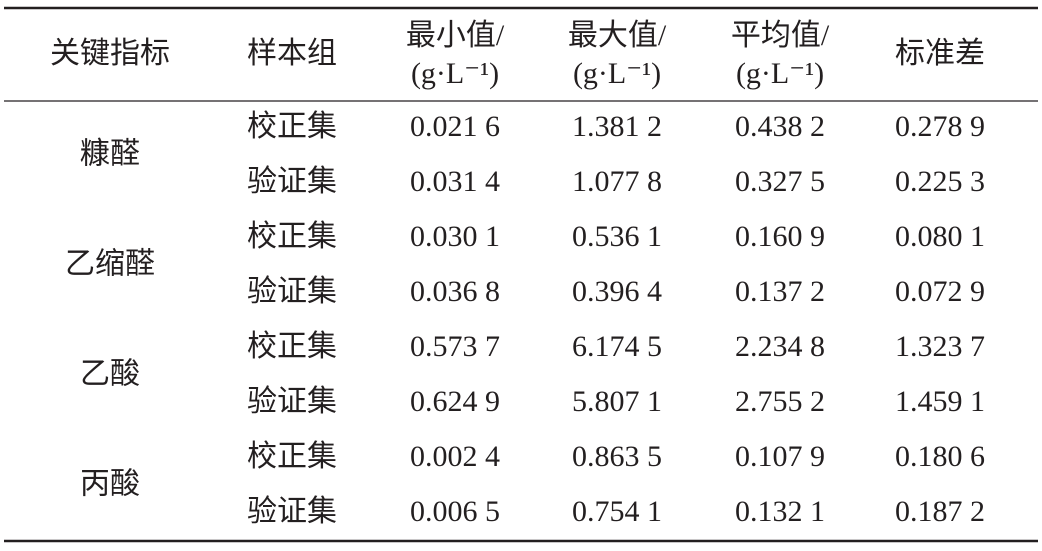  I want to click on cell-value: 0.107 9, so click(780, 456).